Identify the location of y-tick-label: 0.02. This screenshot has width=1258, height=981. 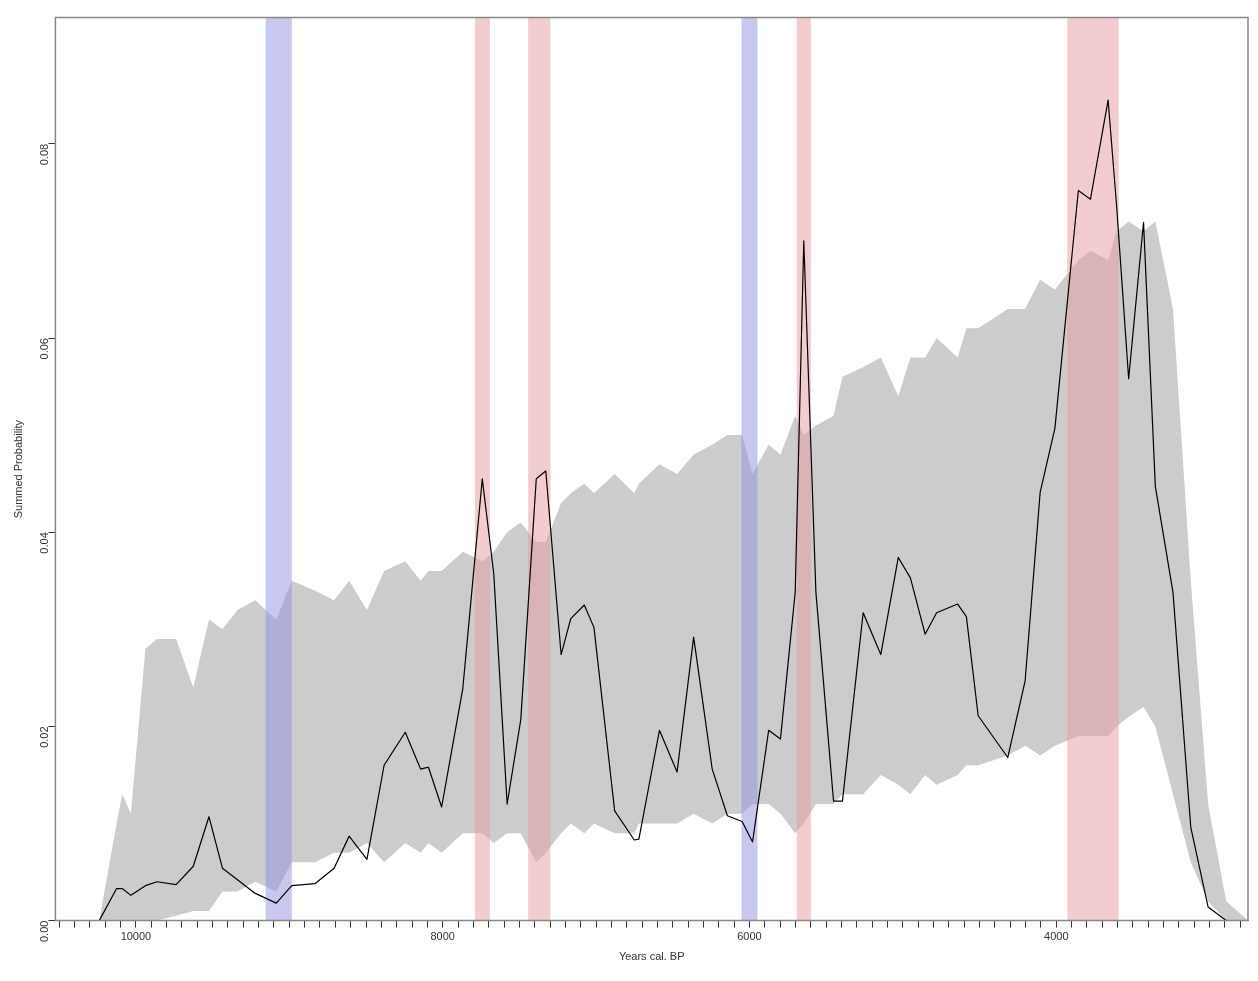
(44, 737).